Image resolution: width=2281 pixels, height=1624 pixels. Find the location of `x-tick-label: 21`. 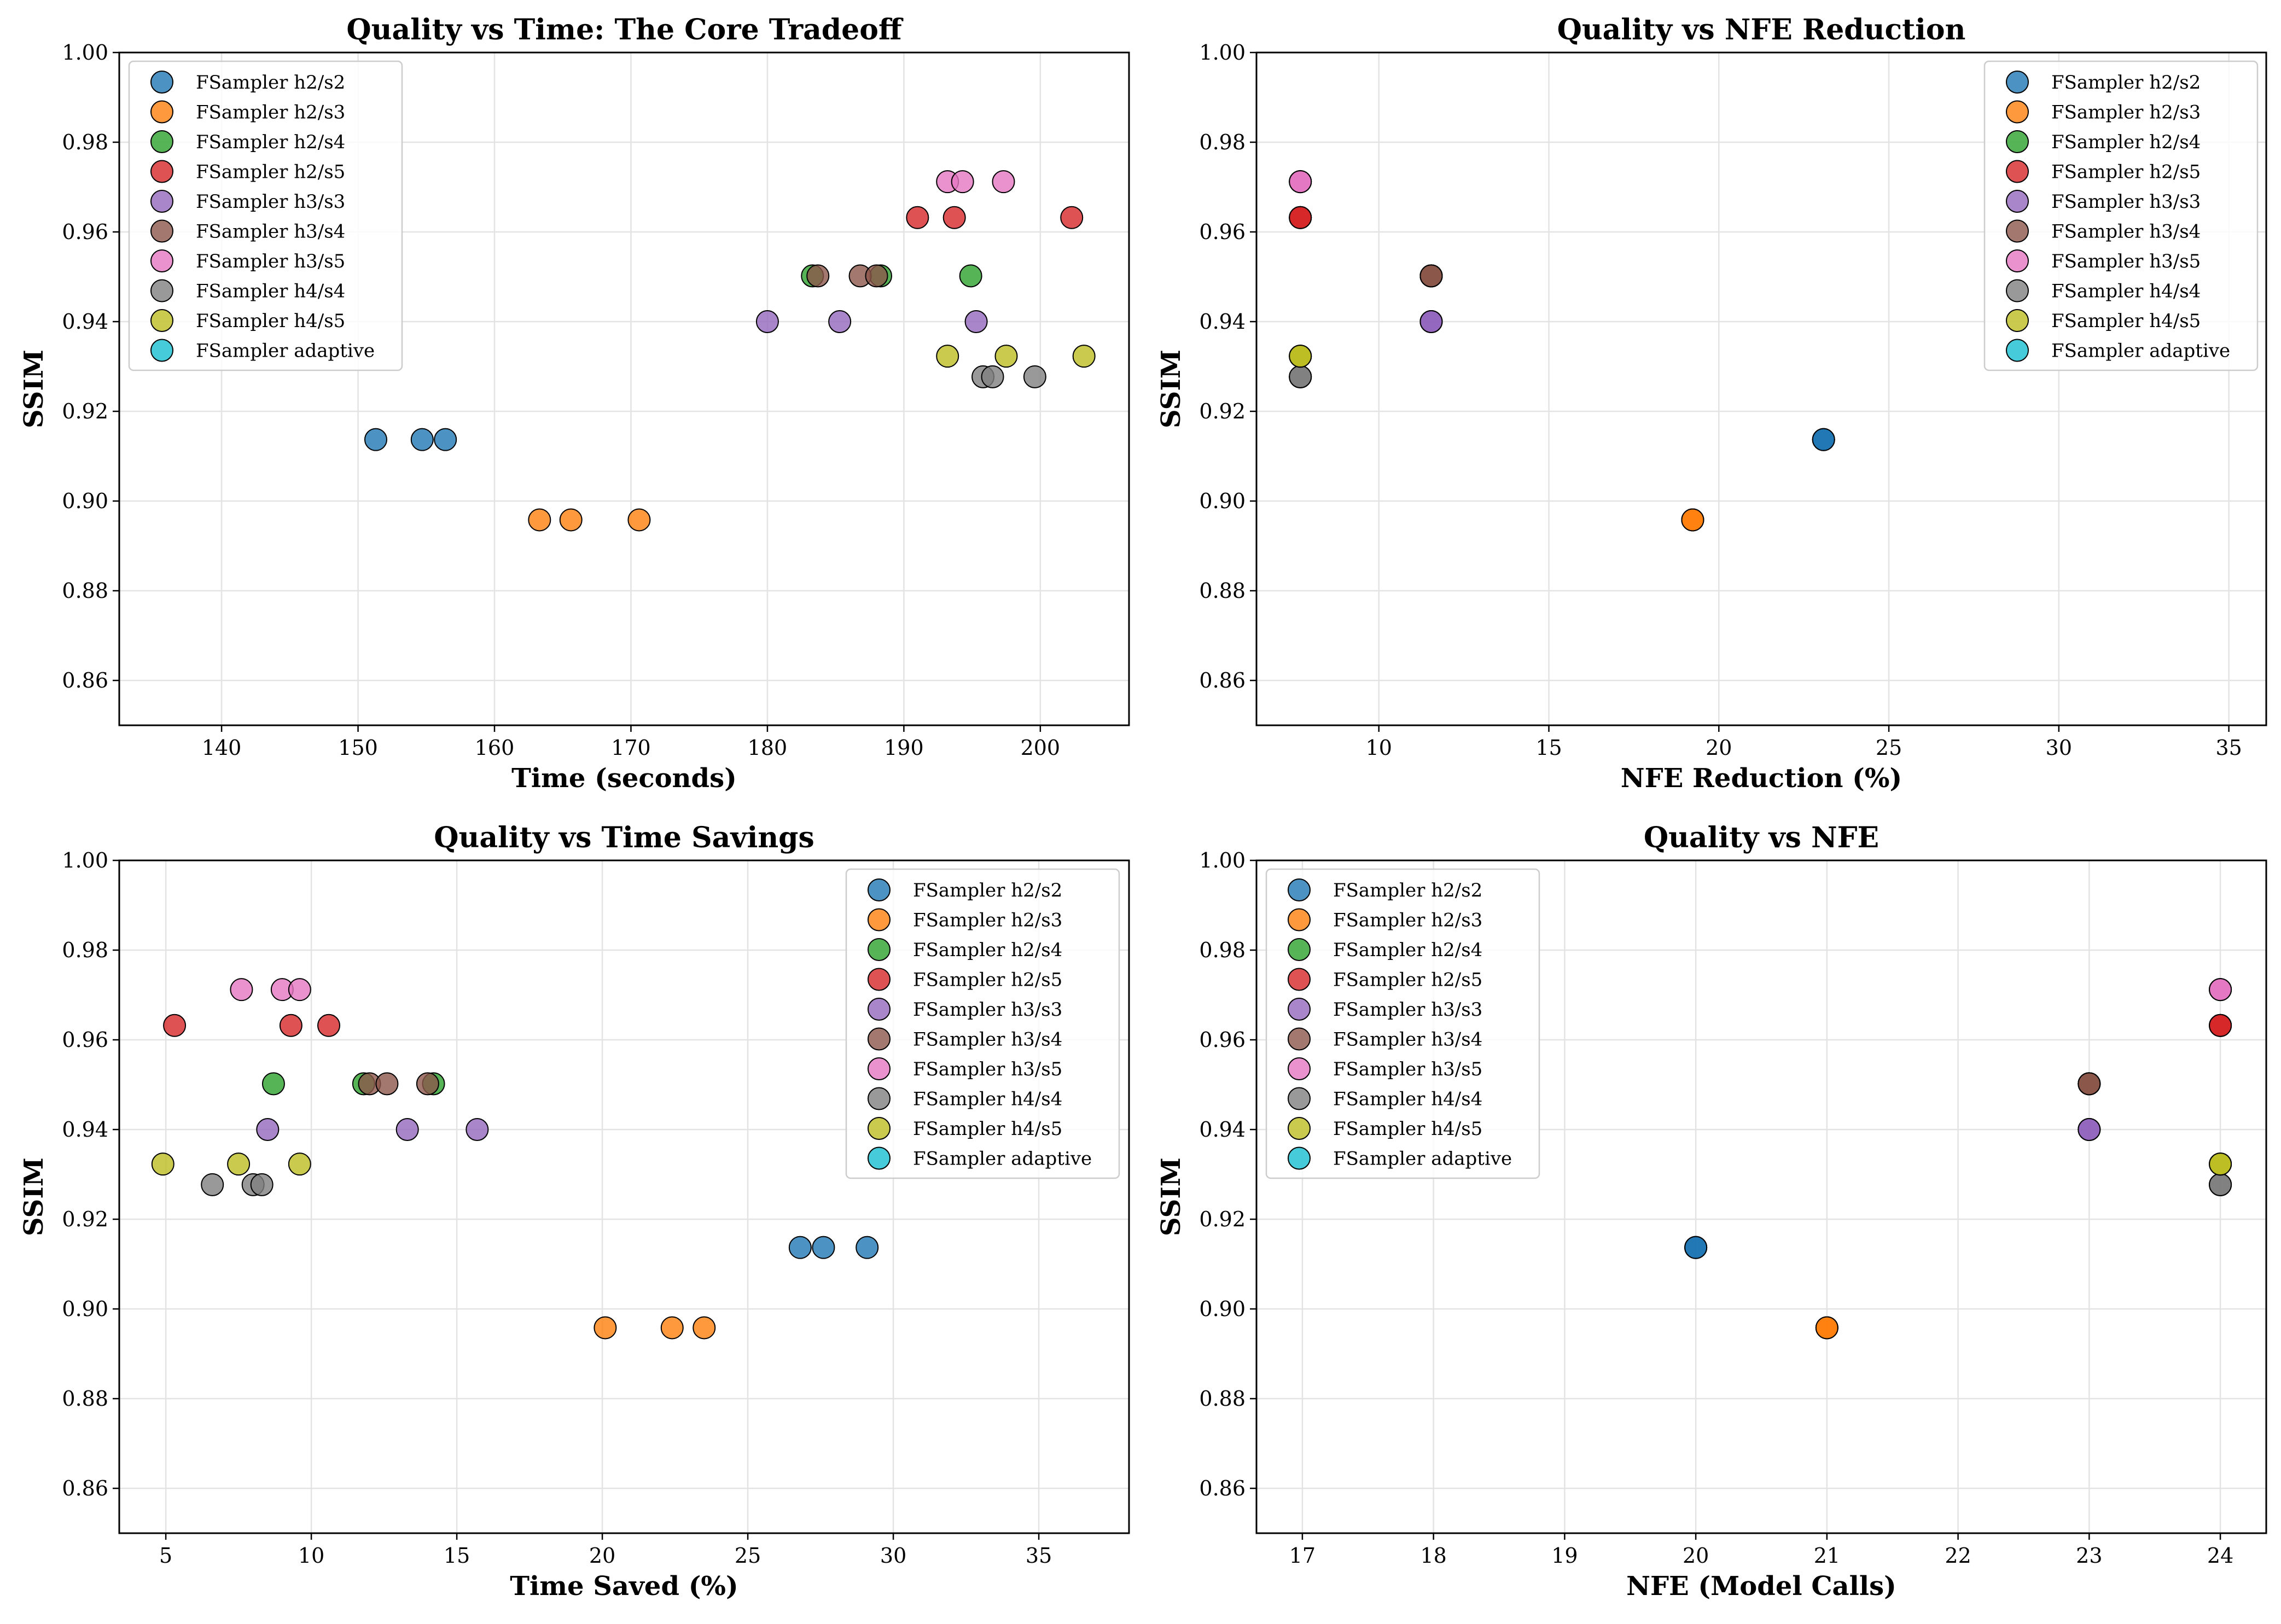

x-tick-label: 21 is located at coordinates (1827, 1556).